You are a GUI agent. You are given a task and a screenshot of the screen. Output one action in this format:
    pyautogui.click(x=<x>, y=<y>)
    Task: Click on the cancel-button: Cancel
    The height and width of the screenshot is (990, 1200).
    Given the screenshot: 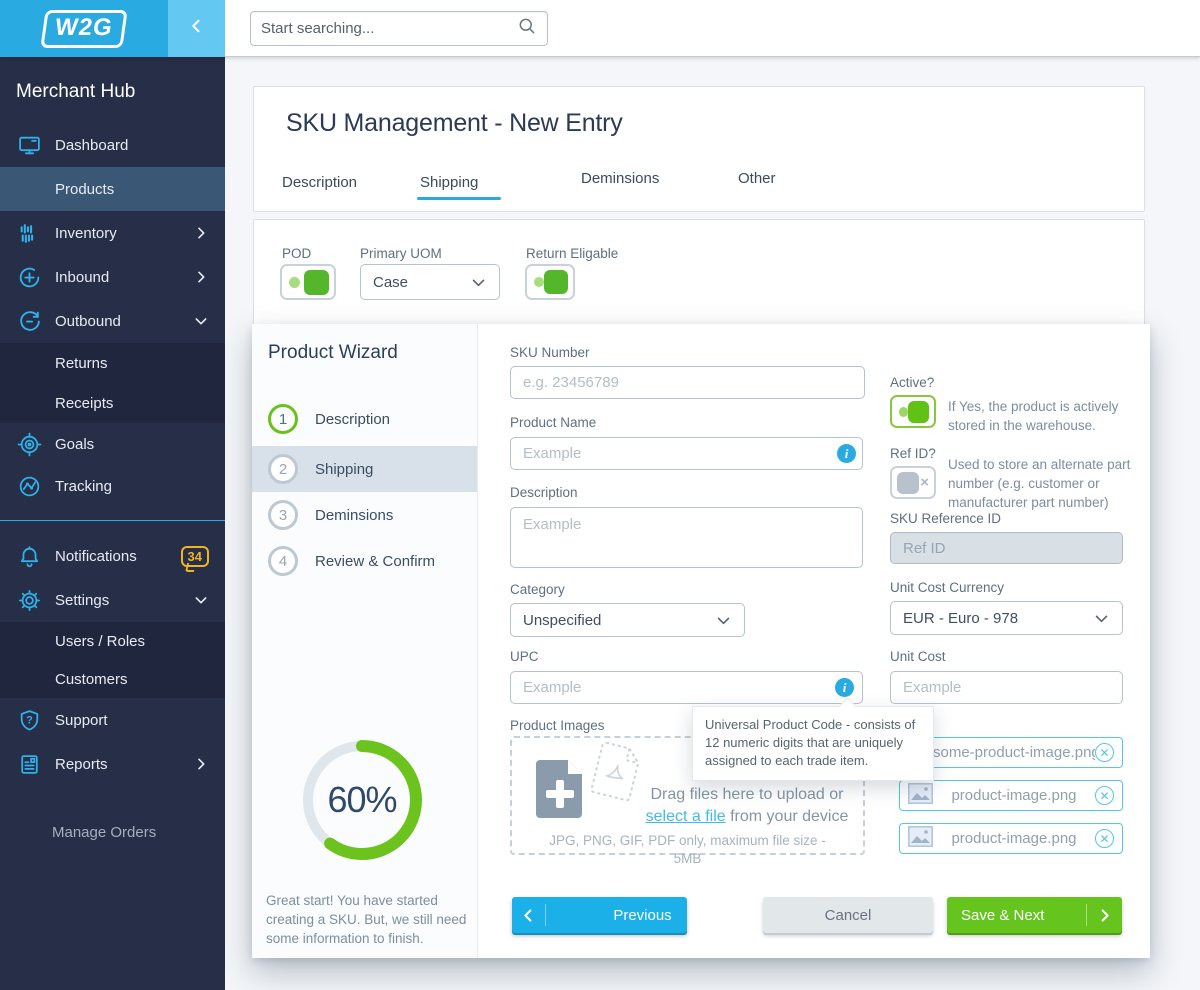 What is the action you would take?
    pyautogui.click(x=848, y=915)
    